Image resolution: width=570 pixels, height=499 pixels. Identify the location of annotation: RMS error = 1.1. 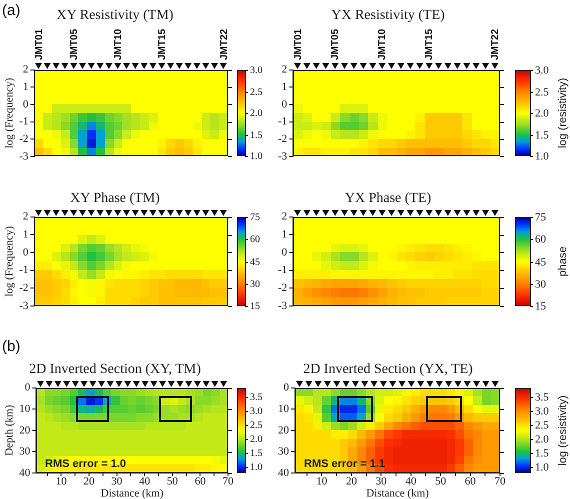
(345, 464).